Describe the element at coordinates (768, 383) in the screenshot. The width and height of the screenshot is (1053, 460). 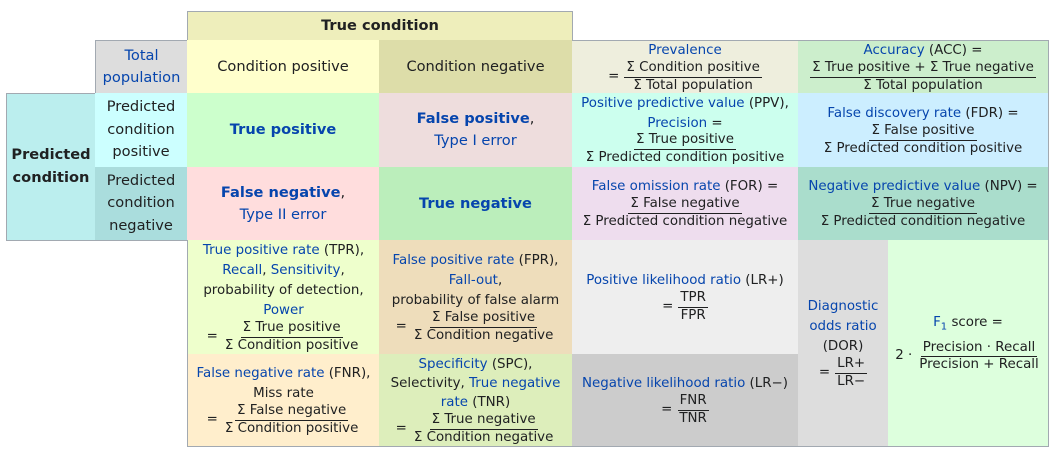
I see `lr-negative-abbr: (LR−)` at that location.